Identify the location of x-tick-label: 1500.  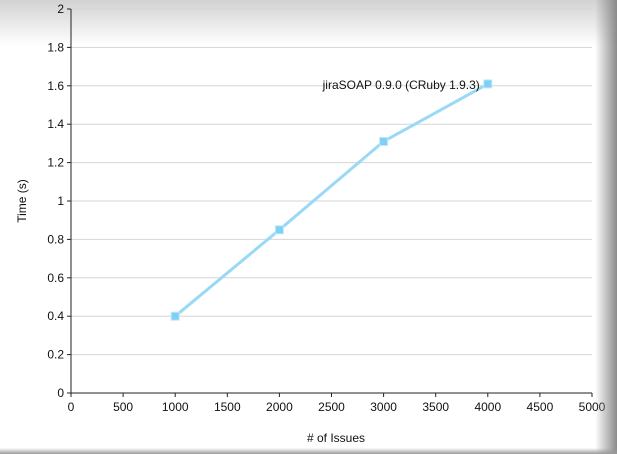
(227, 407).